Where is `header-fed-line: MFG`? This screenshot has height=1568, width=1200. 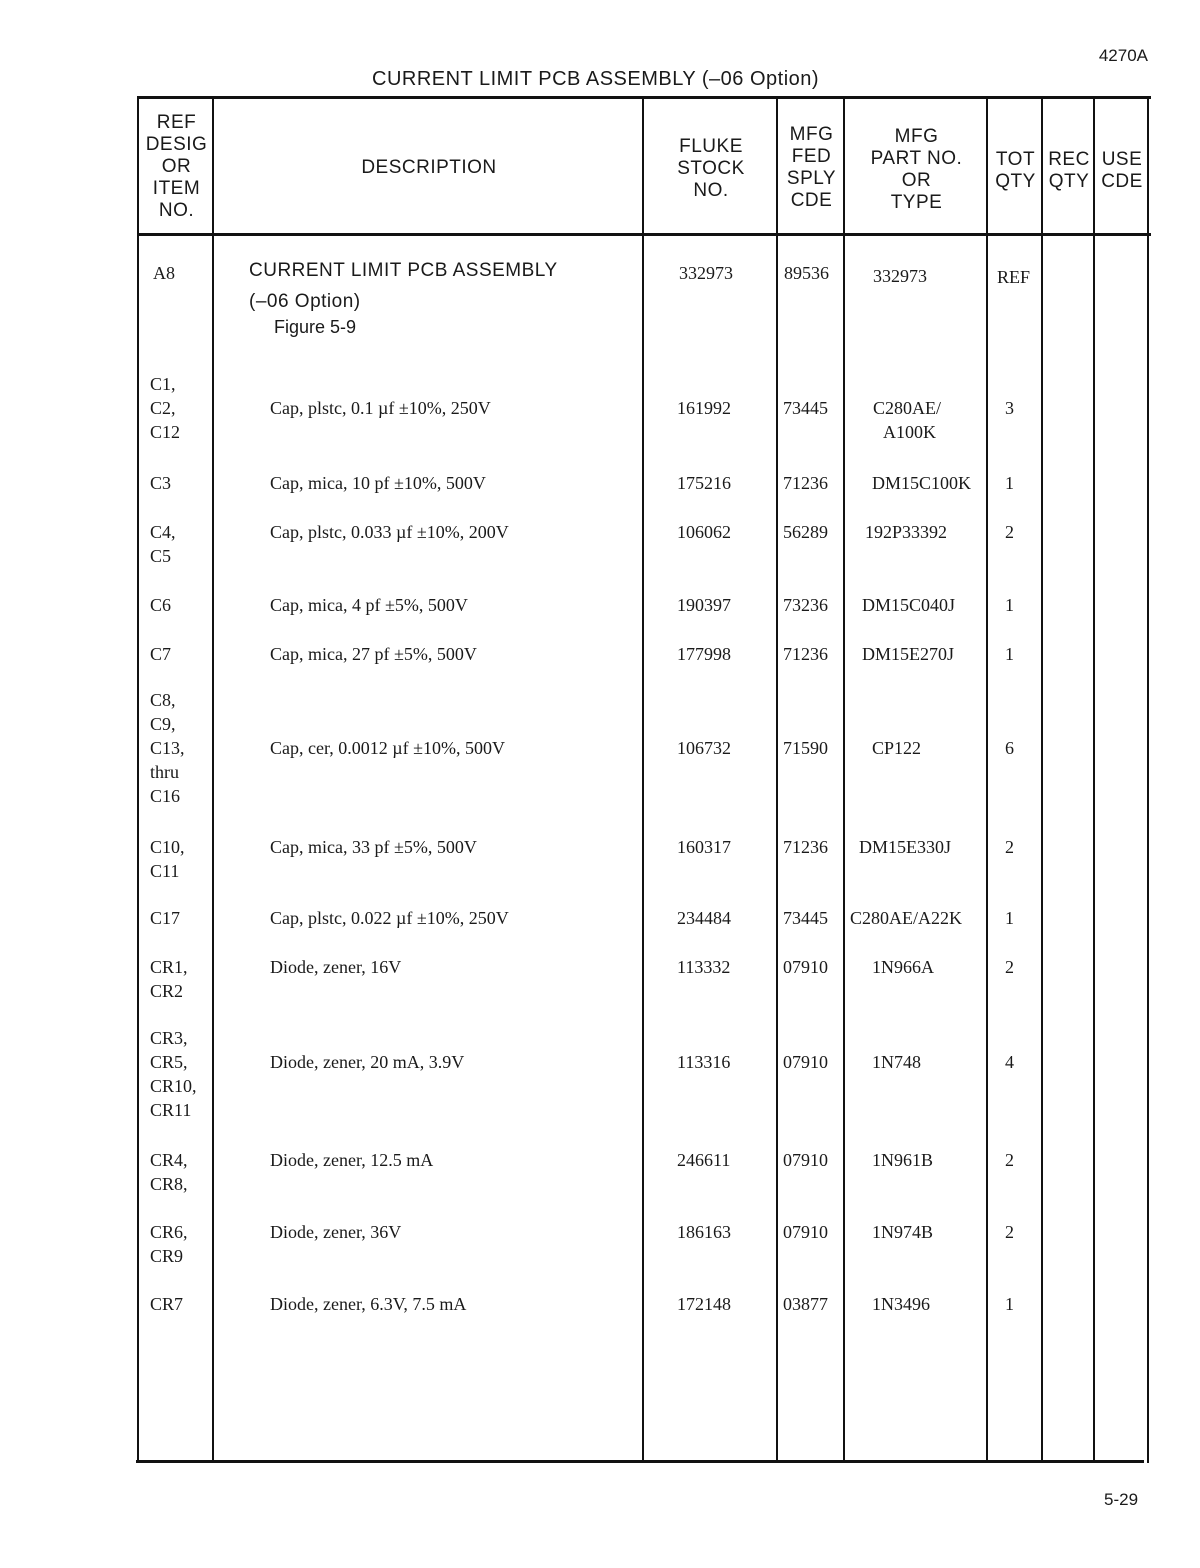
header-fed-line: MFG is located at coordinates (811, 134).